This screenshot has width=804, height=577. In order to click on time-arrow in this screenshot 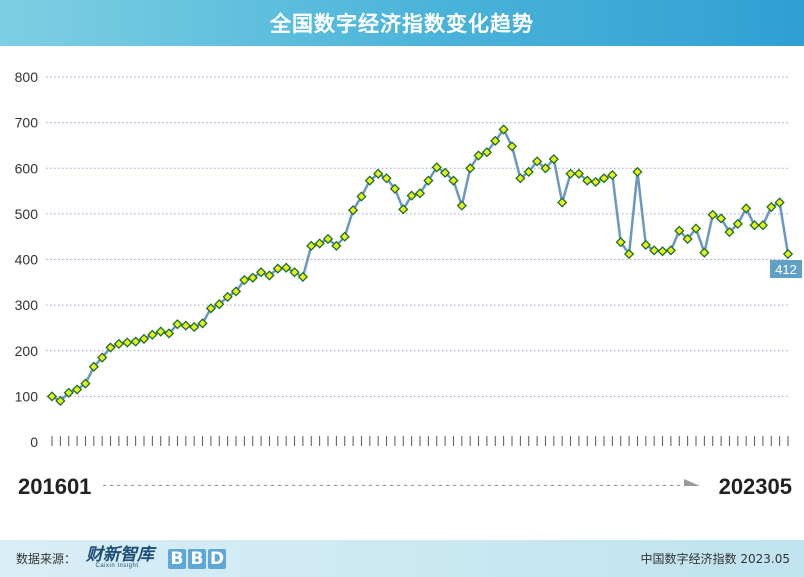, I will do `click(401, 482)`.